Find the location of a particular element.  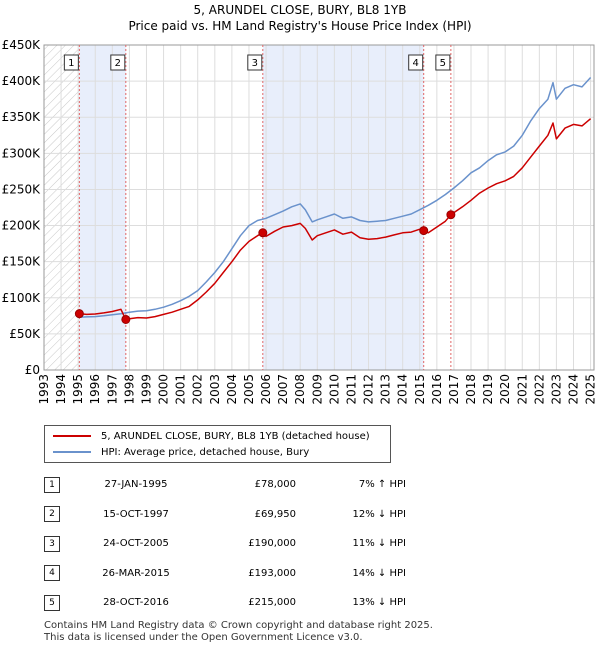

sale-date: 27-JAN-1995 is located at coordinates (136, 485).